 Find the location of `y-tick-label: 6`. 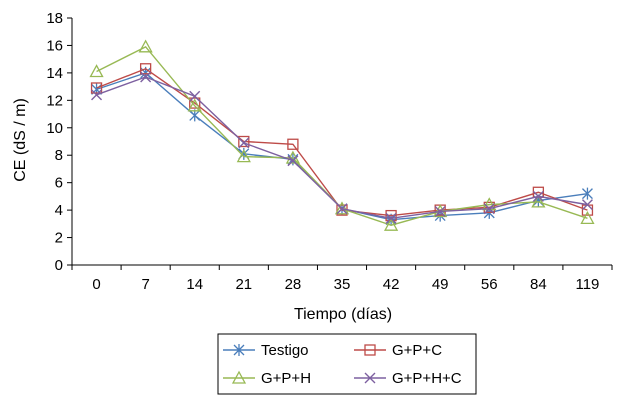

y-tick-label: 6 is located at coordinates (59, 183).